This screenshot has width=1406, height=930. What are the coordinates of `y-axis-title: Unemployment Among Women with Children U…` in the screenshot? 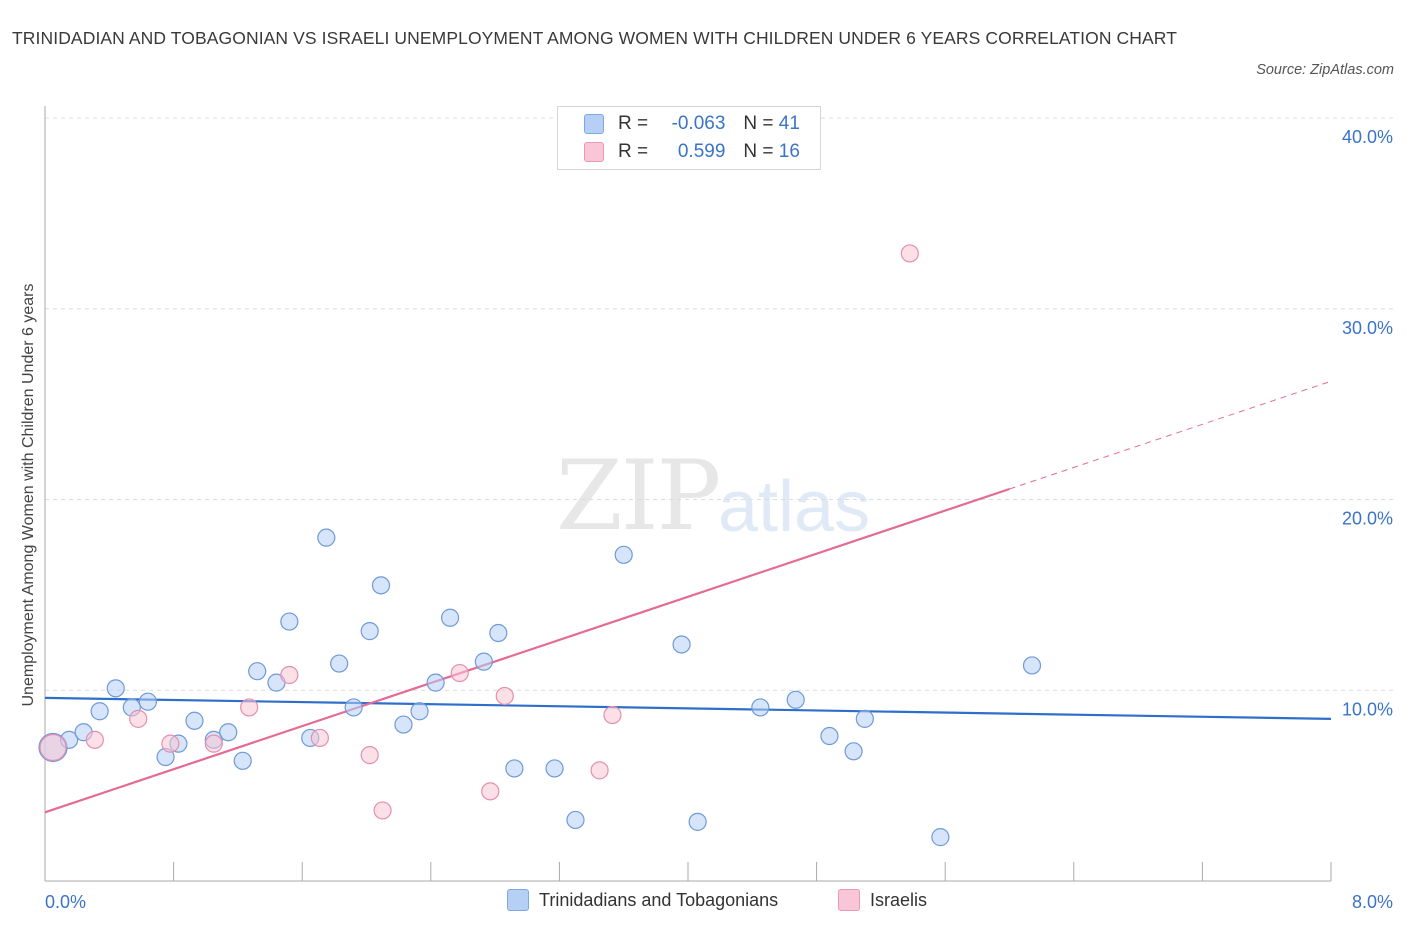 It's located at (28, 495).